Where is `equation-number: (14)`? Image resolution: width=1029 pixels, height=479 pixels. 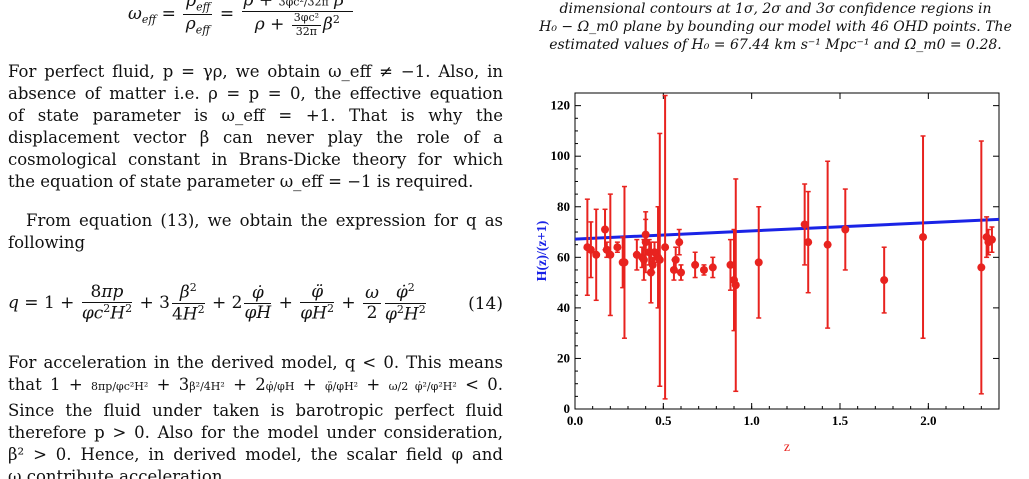
equation-number: (14) is located at coordinates (485, 304).